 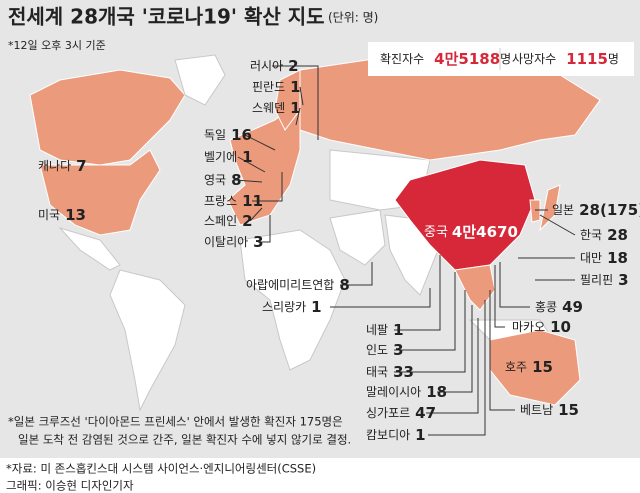 I want to click on country-name: 아랍에미리트연합, so click(x=290, y=285).